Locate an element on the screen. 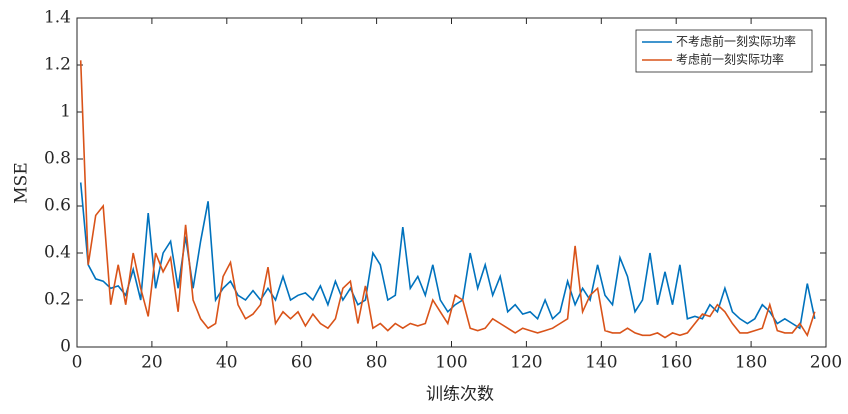  legend-label: 不考虑前一刻实际功率 is located at coordinates (736, 41).